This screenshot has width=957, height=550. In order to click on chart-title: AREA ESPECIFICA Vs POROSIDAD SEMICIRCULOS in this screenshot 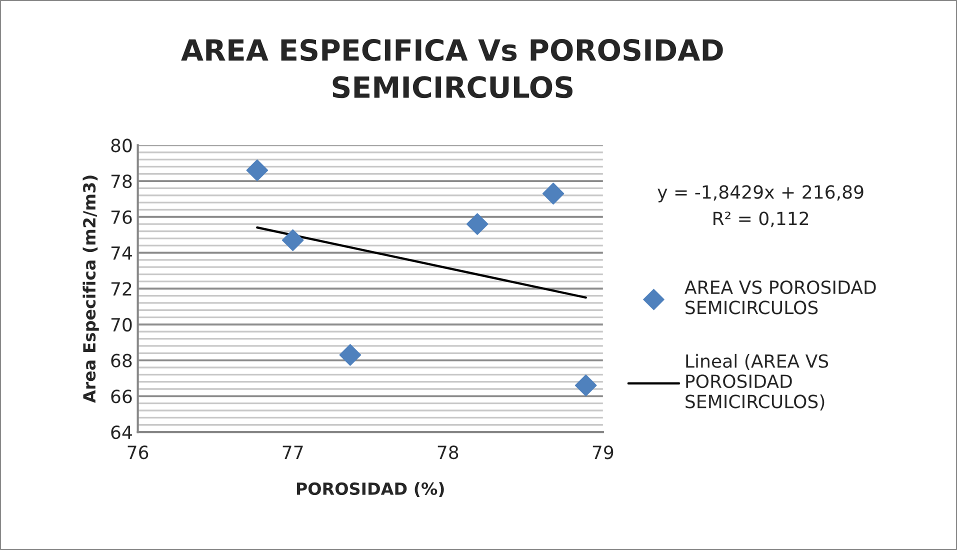, I will do `click(452, 68)`.